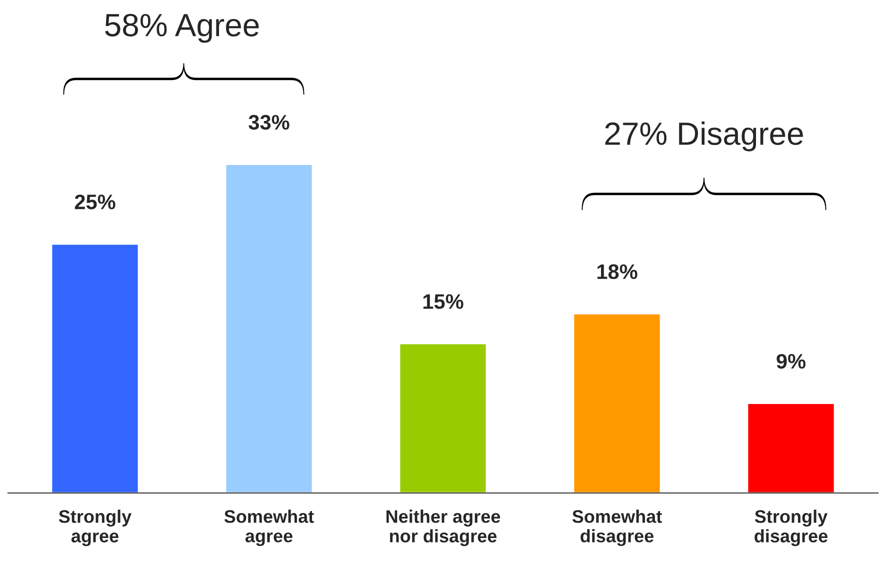  What do you see at coordinates (617, 528) in the screenshot?
I see `x-tick-label: Somewhat disagree` at bounding box center [617, 528].